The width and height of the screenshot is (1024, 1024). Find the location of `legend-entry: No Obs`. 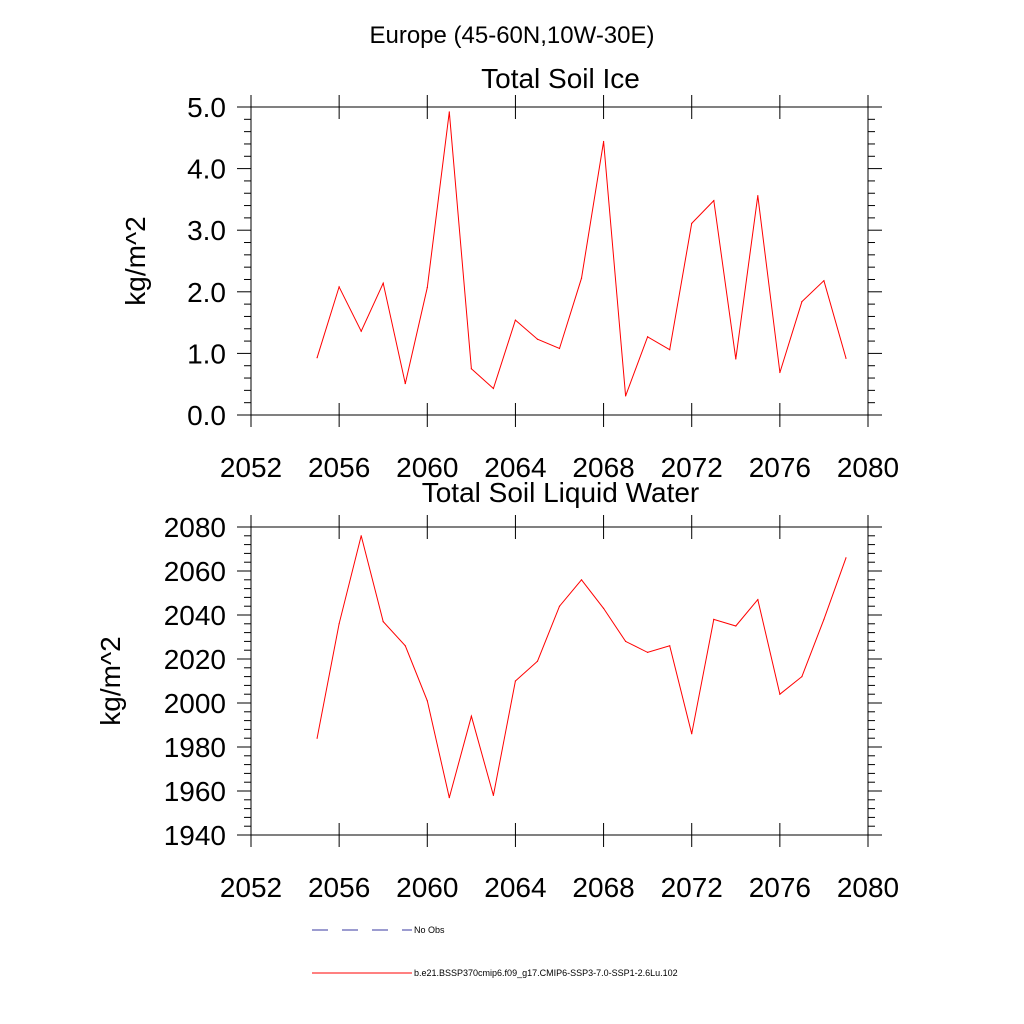

legend-entry: No Obs is located at coordinates (378, 930).